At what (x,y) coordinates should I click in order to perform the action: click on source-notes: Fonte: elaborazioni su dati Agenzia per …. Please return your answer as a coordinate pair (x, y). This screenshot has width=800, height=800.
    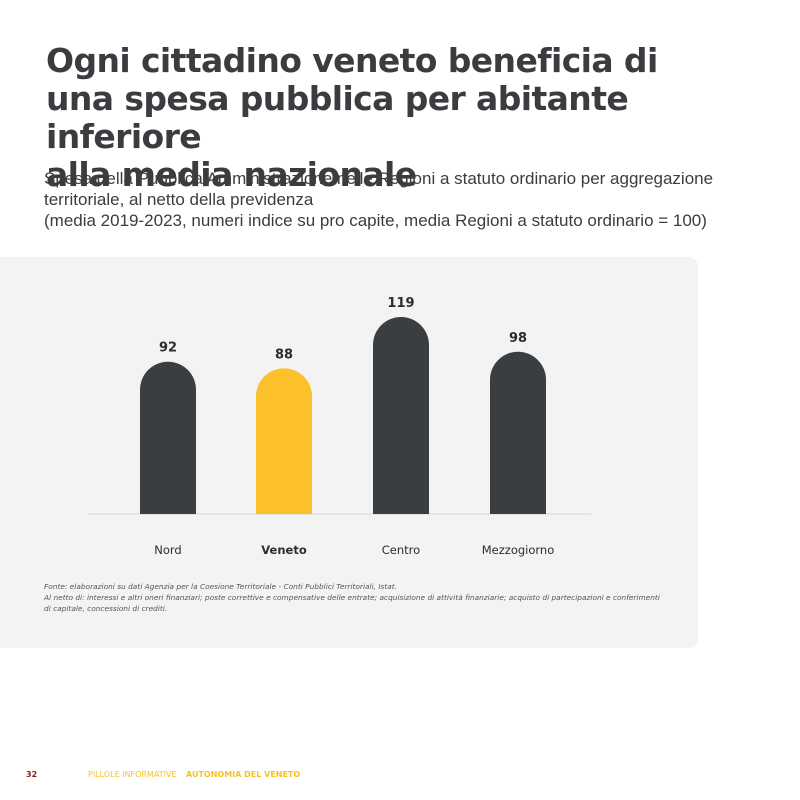
    Looking at the image, I should click on (364, 597).